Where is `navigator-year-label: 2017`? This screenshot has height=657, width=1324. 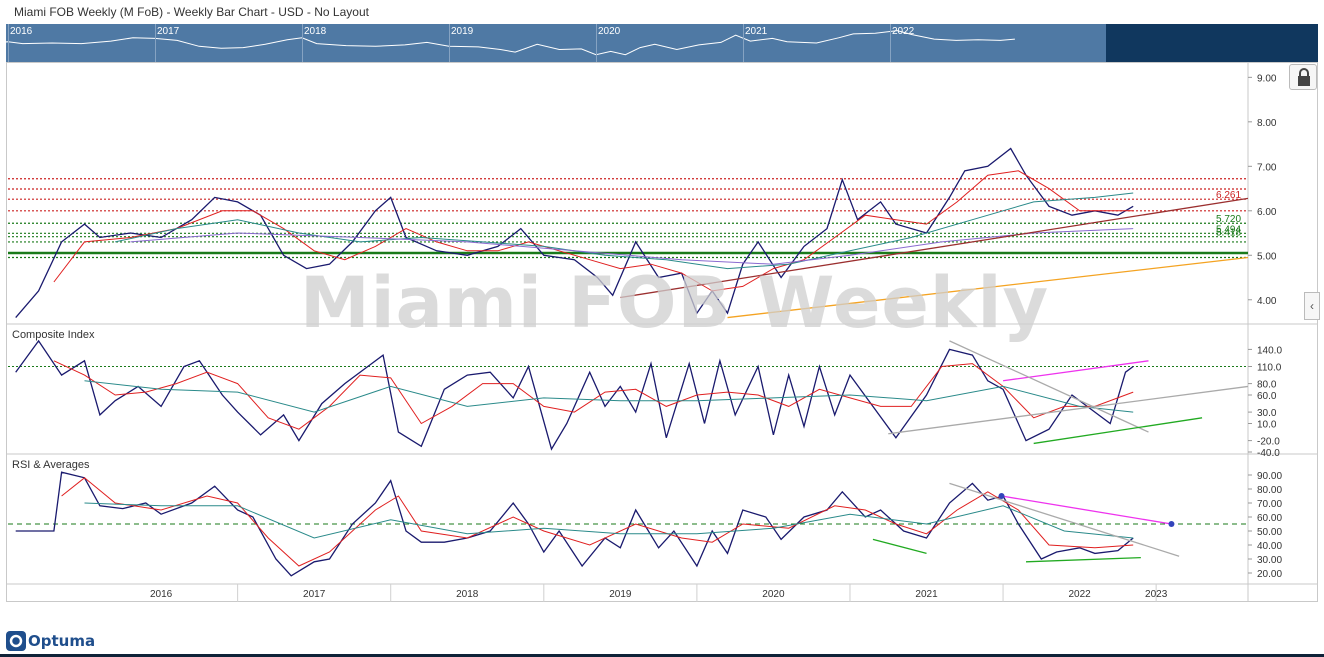 navigator-year-label: 2017 is located at coordinates (168, 31).